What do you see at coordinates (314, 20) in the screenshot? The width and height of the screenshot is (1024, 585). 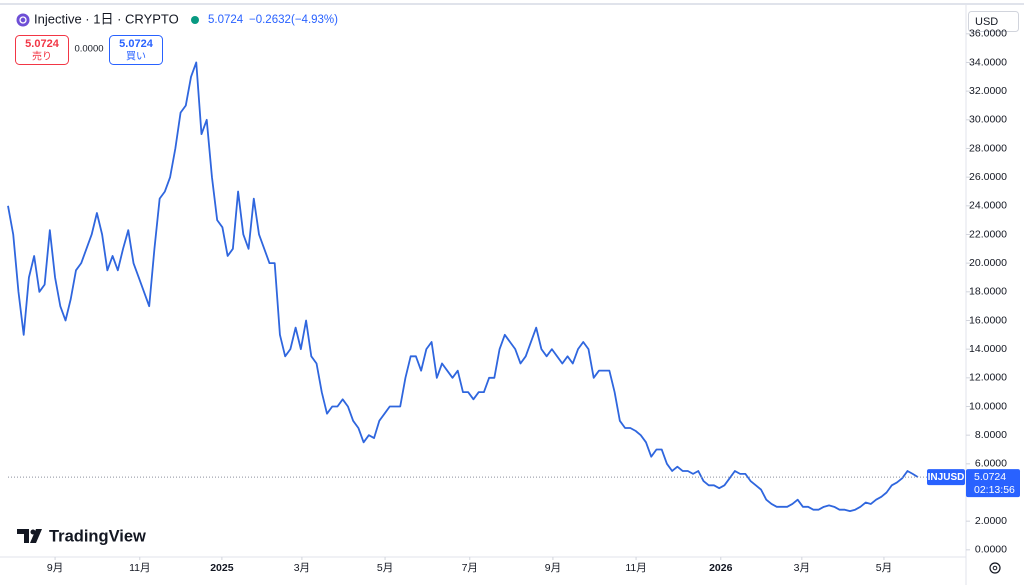 I see `header-change-pct: (−4.93%)` at bounding box center [314, 20].